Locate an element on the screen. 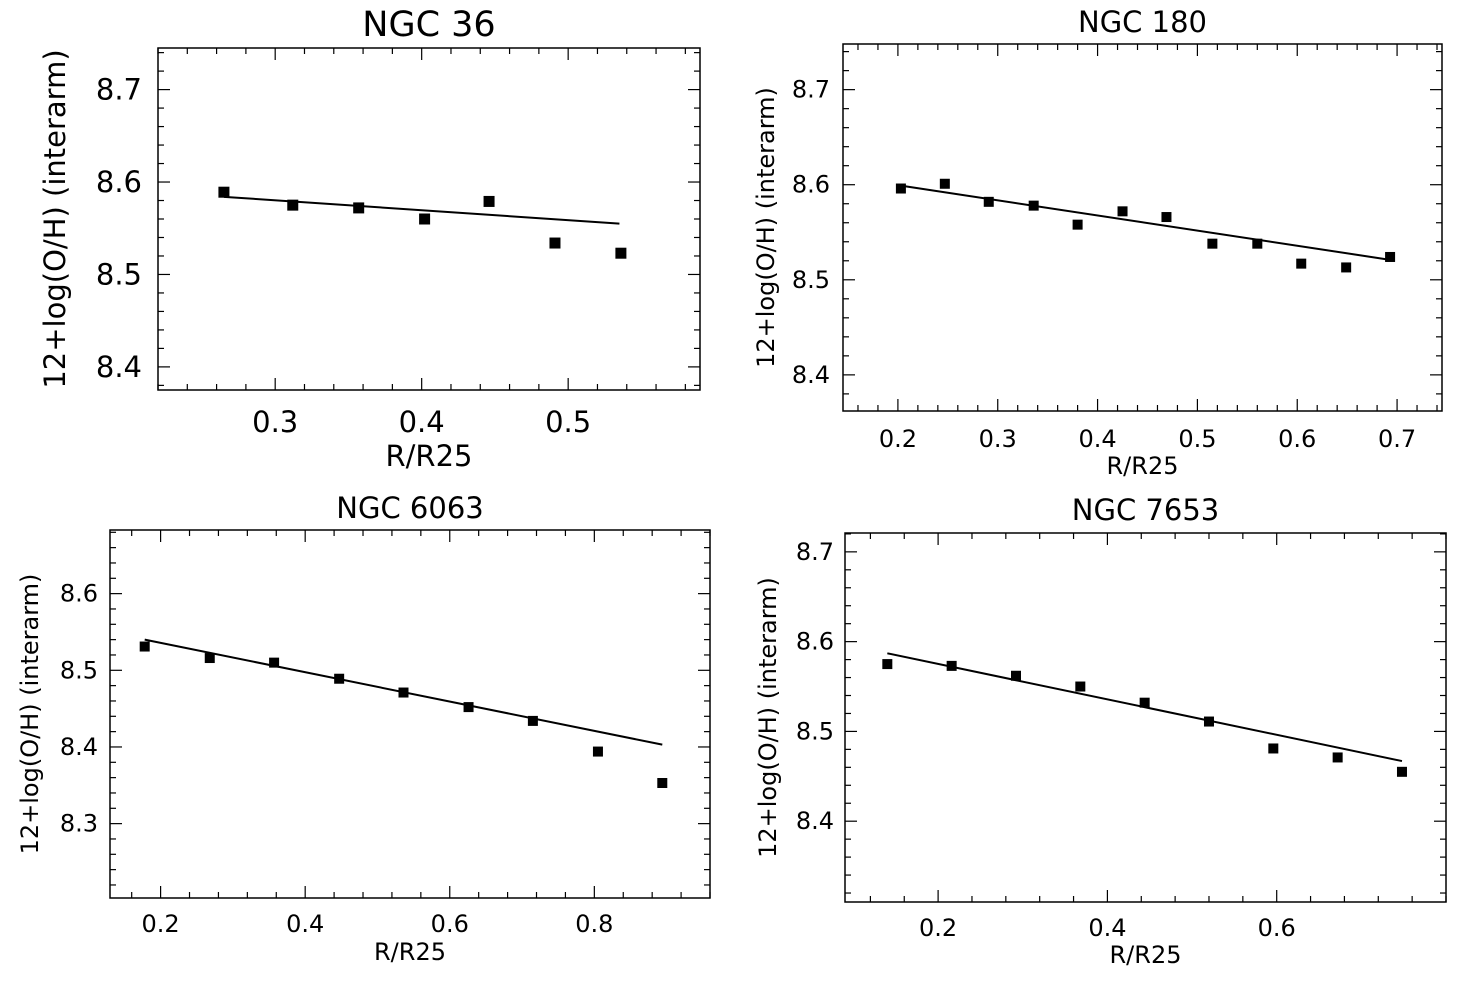 This screenshot has width=1472, height=982. y-tick-label: 8.3 is located at coordinates (79, 824).